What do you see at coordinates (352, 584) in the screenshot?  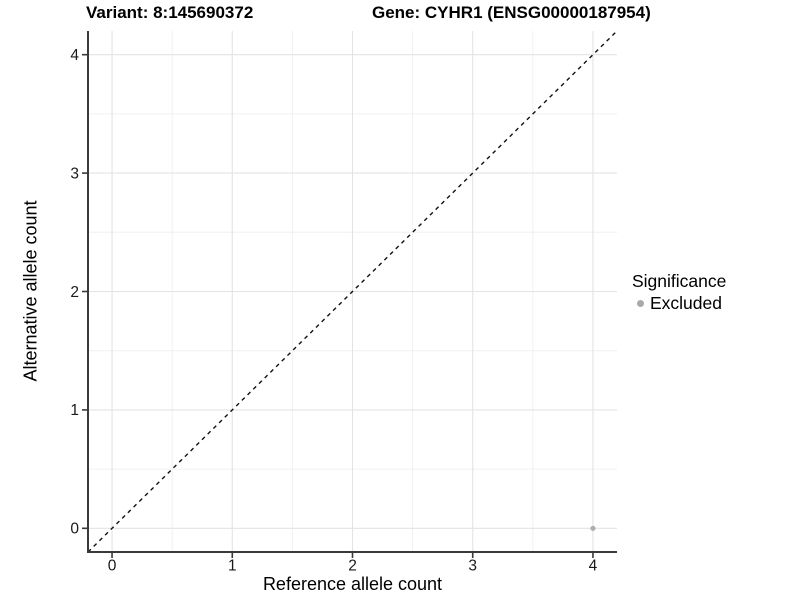 I see `x-axis-title: Reference allele count` at bounding box center [352, 584].